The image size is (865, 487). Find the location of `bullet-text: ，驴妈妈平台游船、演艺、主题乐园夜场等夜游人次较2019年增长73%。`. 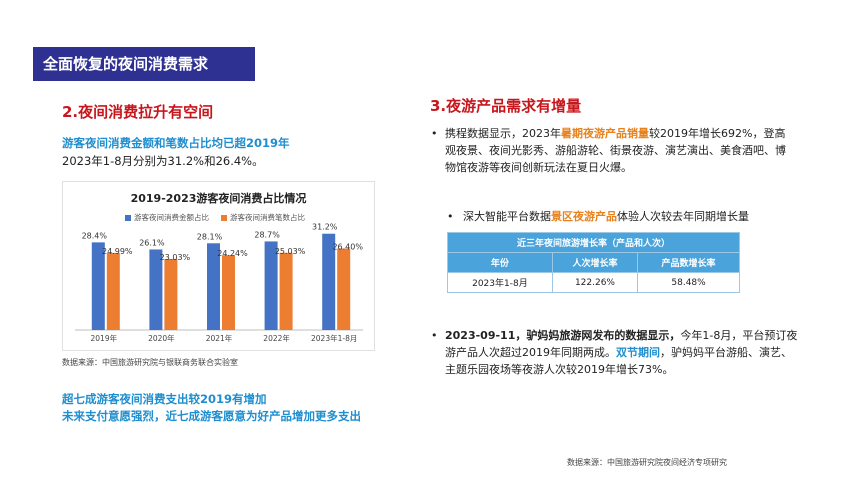

bullet-text: ，驴妈妈平台游船、演艺、主题乐园夜场等夜游人次较2019年增长73%。 is located at coordinates (618, 361).